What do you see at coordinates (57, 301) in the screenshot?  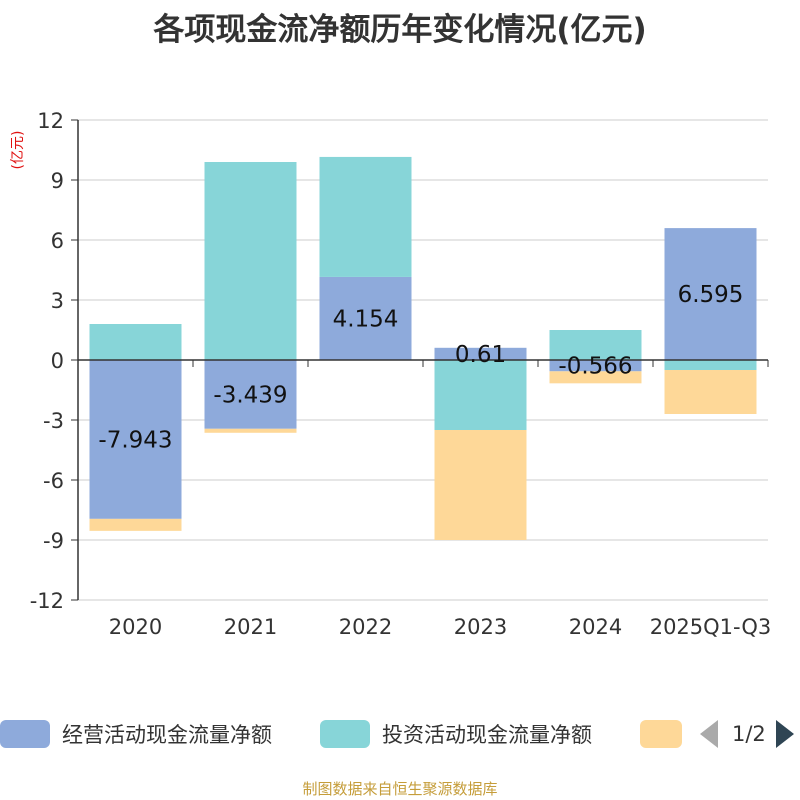 I see `y-tick-label: 3` at bounding box center [57, 301].